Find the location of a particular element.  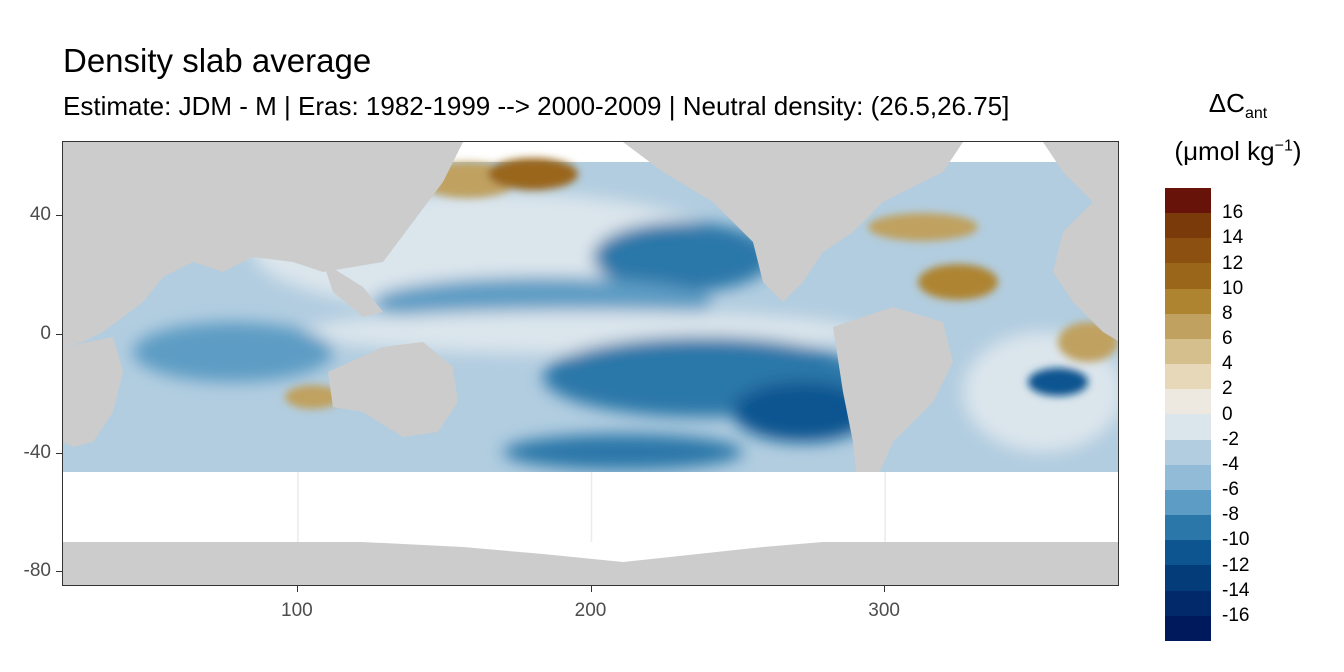

colorbar is located at coordinates (1188, 414).